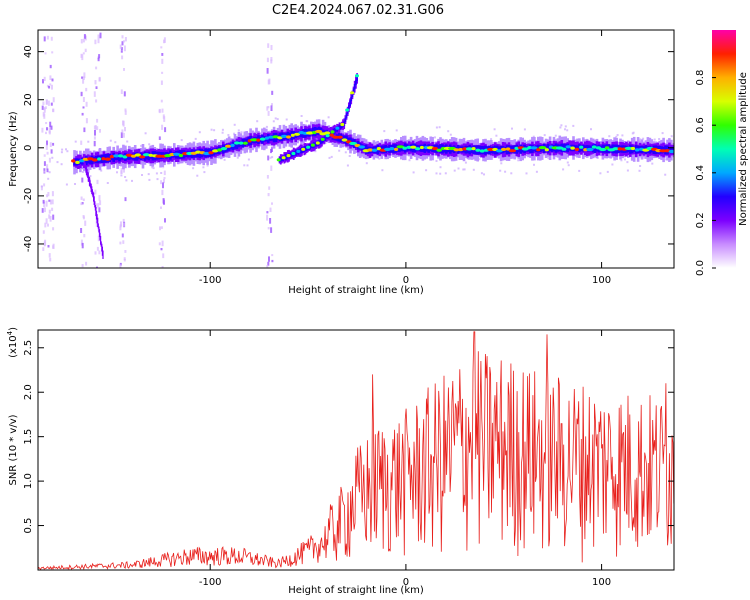  I want to click on figure-title: C2E4.2024.067.02.31.G06, so click(358, 10).